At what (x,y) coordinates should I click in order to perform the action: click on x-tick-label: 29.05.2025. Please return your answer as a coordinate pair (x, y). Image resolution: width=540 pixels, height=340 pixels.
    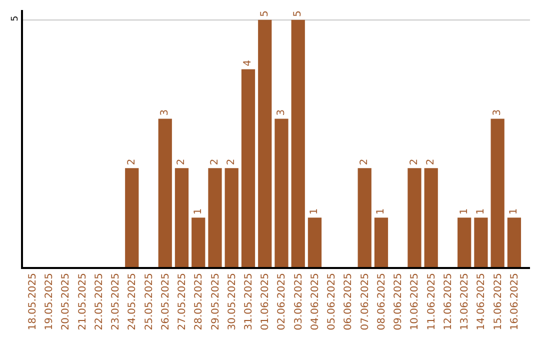
    Looking at the image, I should click on (216, 301).